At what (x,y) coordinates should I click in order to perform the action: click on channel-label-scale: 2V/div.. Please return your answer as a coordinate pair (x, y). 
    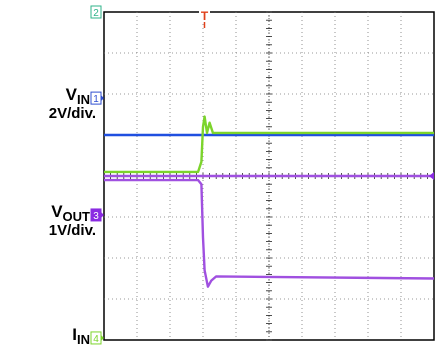
    Looking at the image, I should click on (72, 113).